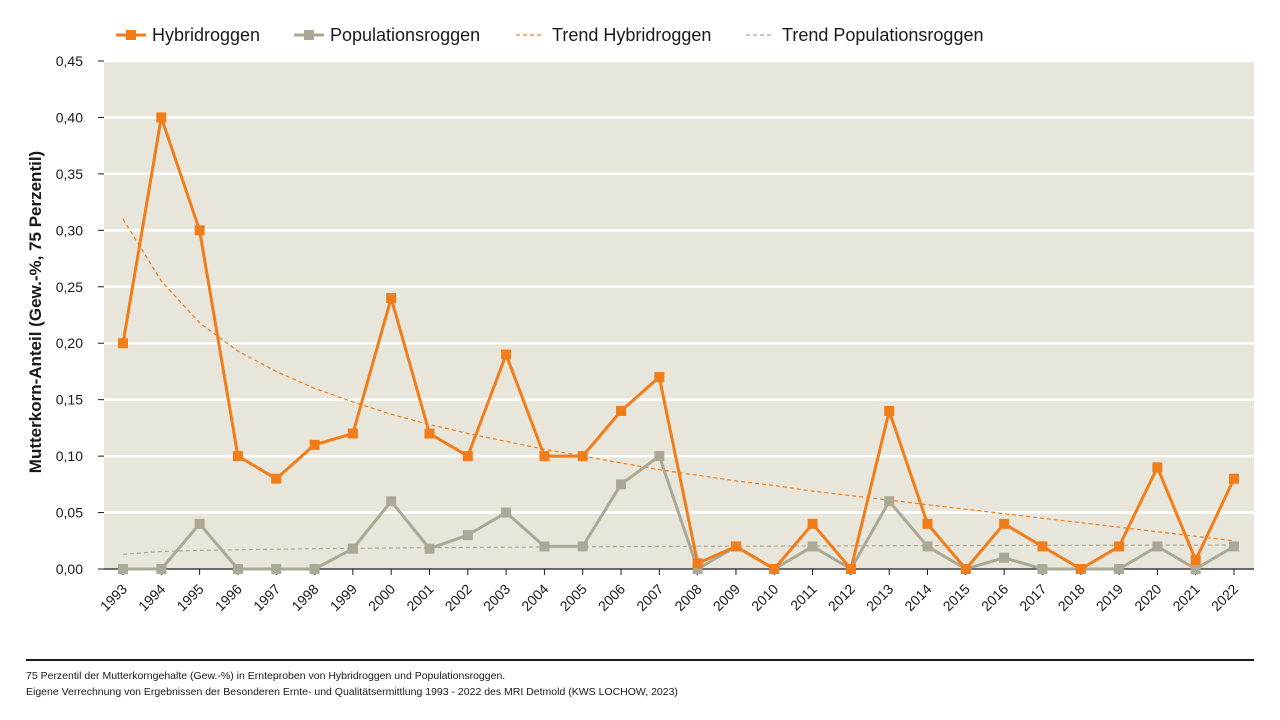 The height and width of the screenshot is (720, 1280). I want to click on x-tick-label: 2007, so click(649, 597).